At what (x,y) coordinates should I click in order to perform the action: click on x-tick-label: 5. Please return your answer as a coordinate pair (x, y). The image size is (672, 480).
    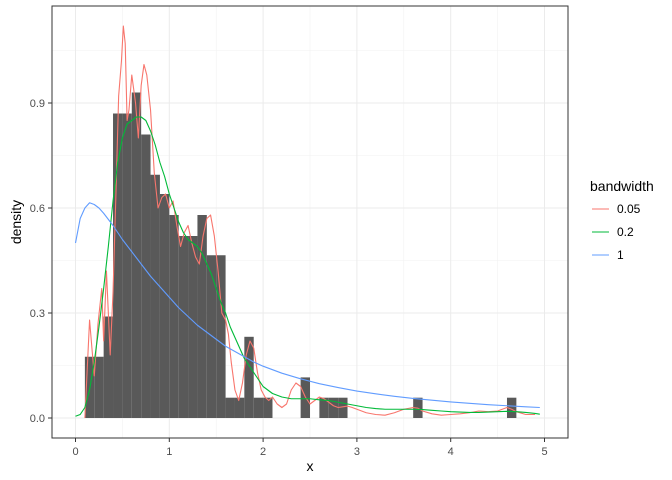
    Looking at the image, I should click on (544, 452).